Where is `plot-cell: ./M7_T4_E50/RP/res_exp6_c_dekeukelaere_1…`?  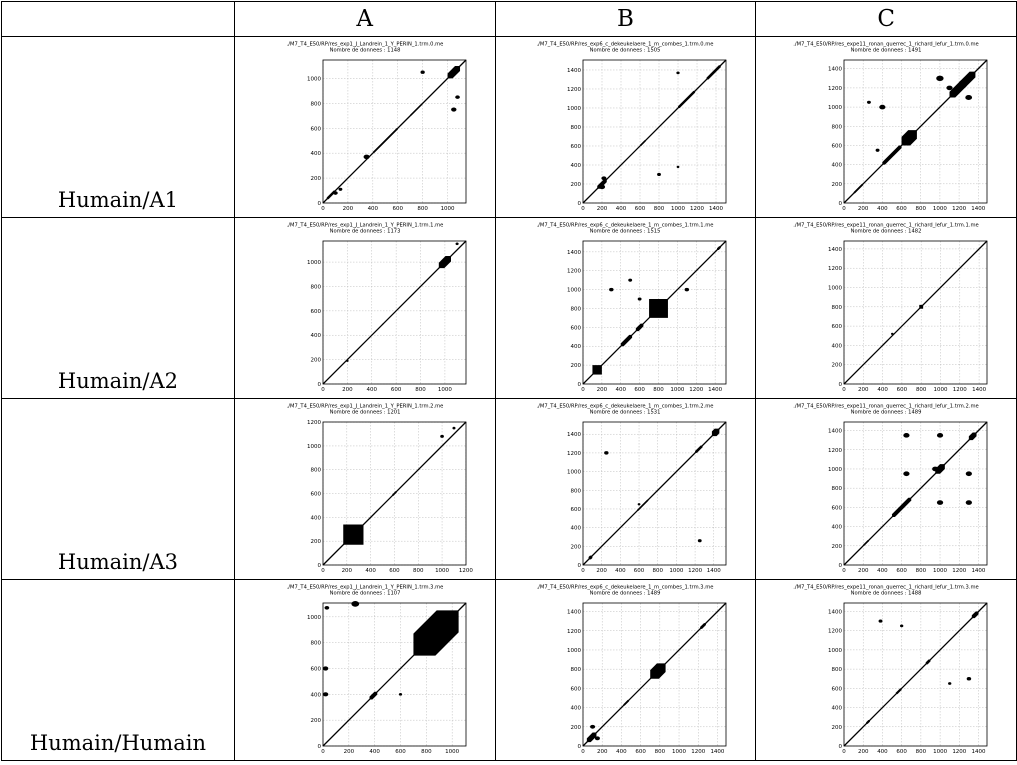 plot-cell: ./M7_T4_E50/RP/res_exp6_c_dekeukelaere_1… is located at coordinates (625, 127).